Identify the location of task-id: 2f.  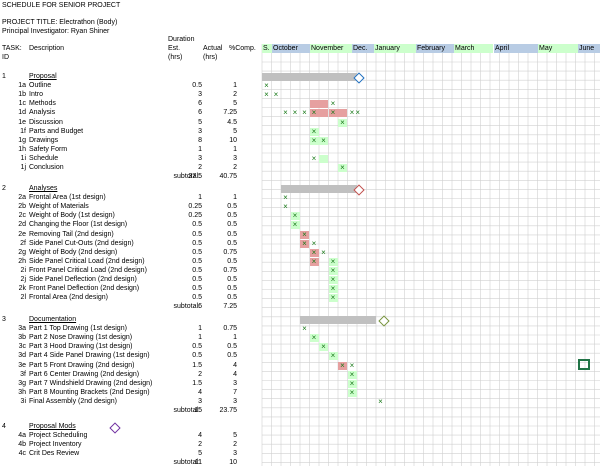
(23, 243).